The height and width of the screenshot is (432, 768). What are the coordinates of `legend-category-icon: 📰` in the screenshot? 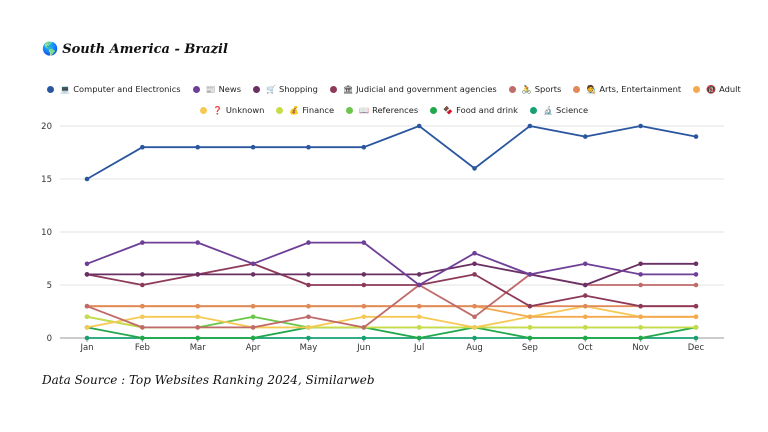 It's located at (210, 89).